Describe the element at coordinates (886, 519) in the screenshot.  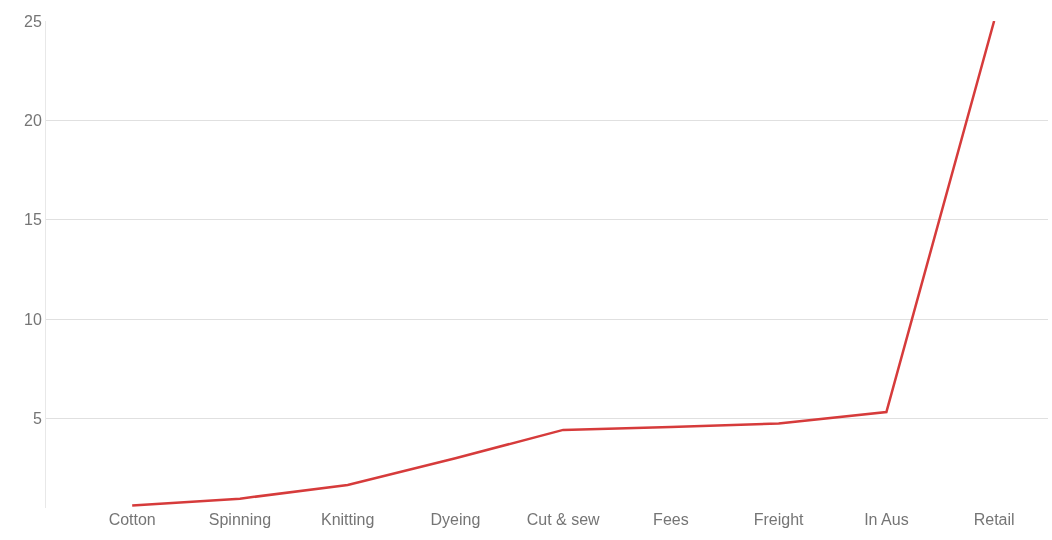
I see `x-tick-label: In Aus` at that location.